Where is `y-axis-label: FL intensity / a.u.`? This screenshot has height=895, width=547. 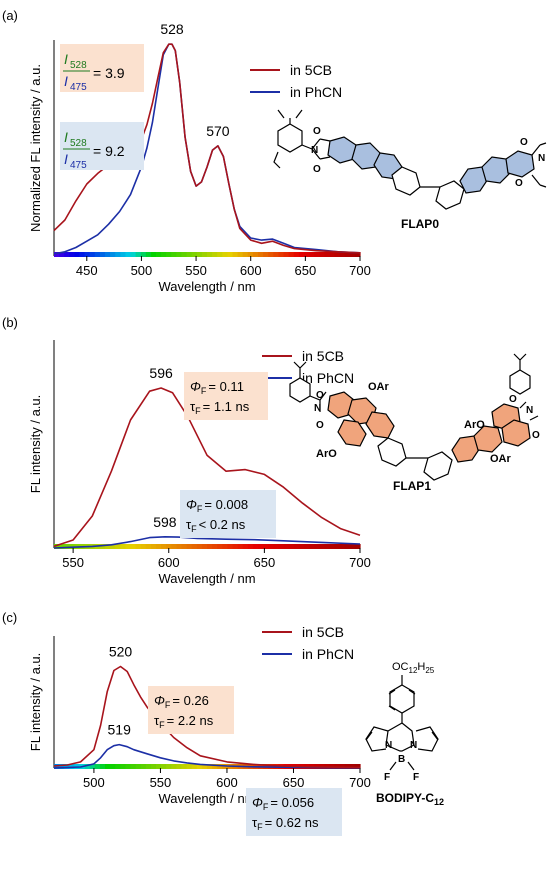
y-axis-label: FL intensity / a.u. is located at coordinates (35, 702).